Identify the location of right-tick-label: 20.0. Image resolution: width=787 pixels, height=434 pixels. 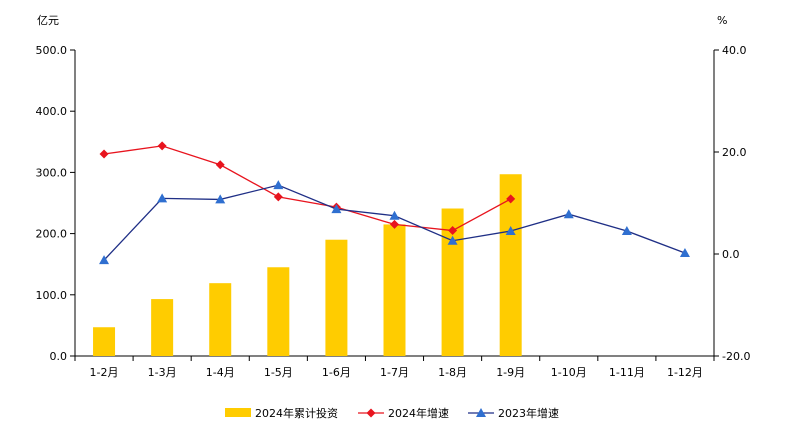
(734, 152).